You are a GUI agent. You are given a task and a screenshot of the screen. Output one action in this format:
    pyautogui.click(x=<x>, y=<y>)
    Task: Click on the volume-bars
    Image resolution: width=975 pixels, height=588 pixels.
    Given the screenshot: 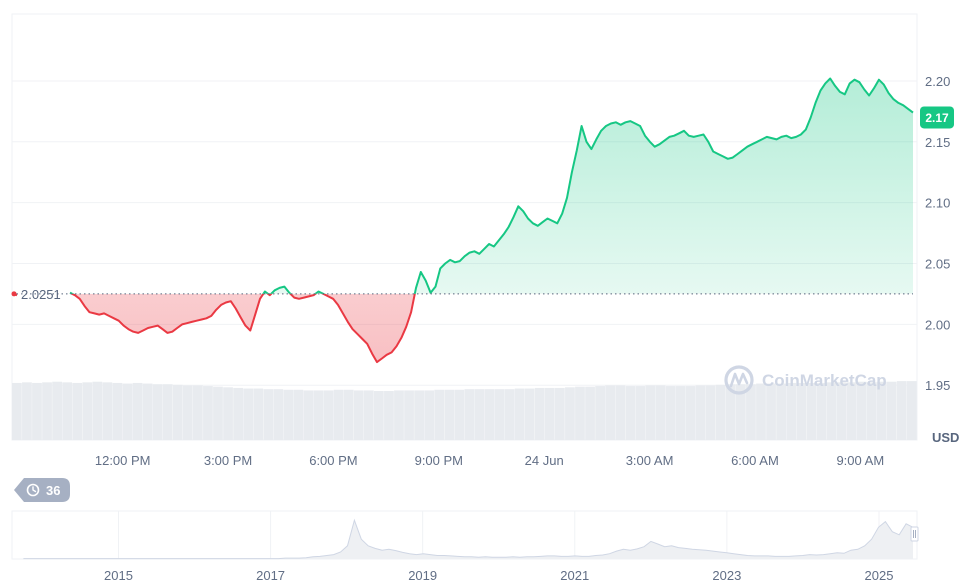 What is the action you would take?
    pyautogui.click(x=464, y=410)
    